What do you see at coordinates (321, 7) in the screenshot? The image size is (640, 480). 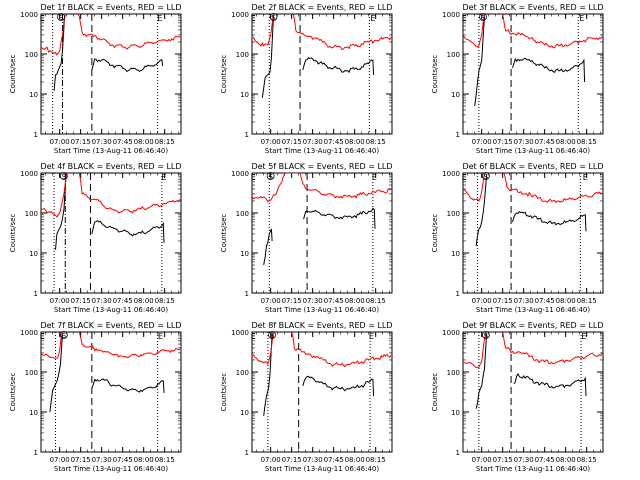 I see `panel-title: Det 2f BLACK = Events, RED = LLD` at bounding box center [321, 7].